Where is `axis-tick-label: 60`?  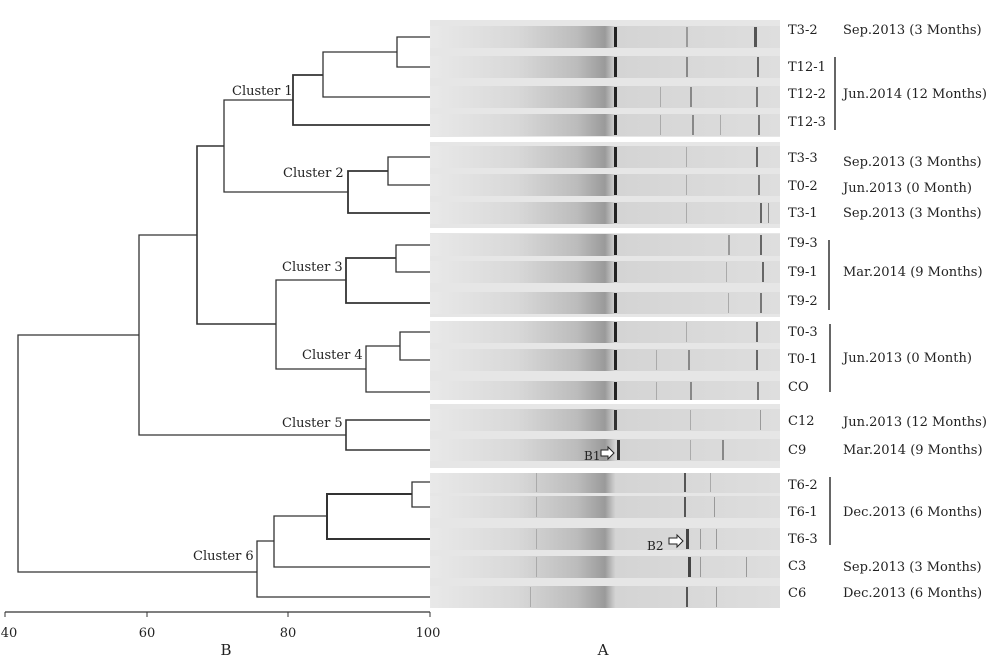
axis-tick-label: 60 is located at coordinates (147, 633).